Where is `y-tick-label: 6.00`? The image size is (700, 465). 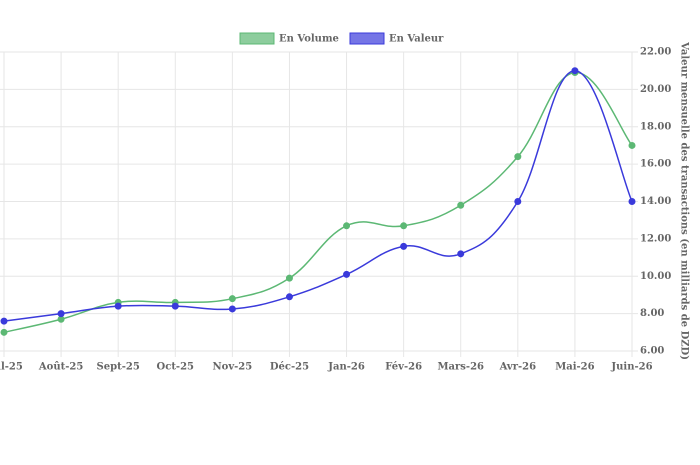 y-tick-label: 6.00 is located at coordinates (652, 351).